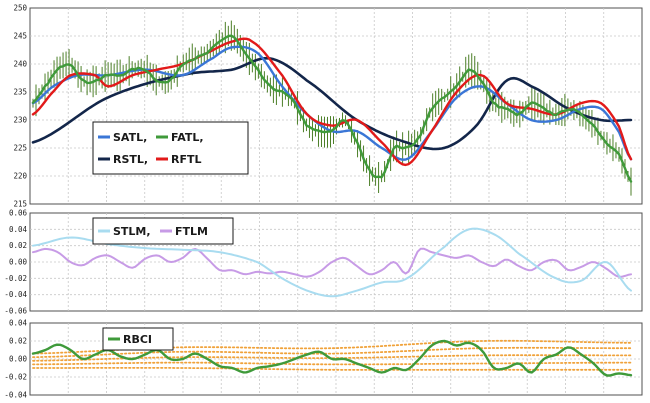 The height and width of the screenshot is (403, 650). Describe the element at coordinates (130, 137) in the screenshot. I see `legend-label-satl: SATL,` at that location.